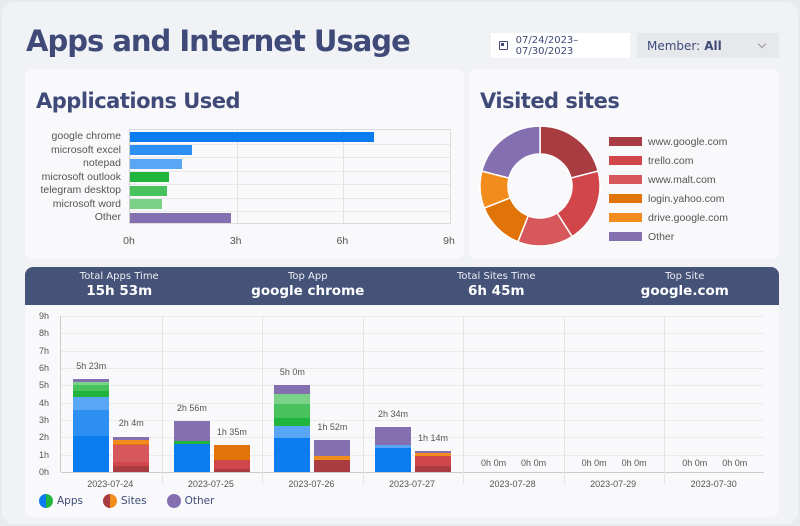 The image size is (800, 526). What do you see at coordinates (412, 484) in the screenshot?
I see `date-label: 2023-07-27` at bounding box center [412, 484].